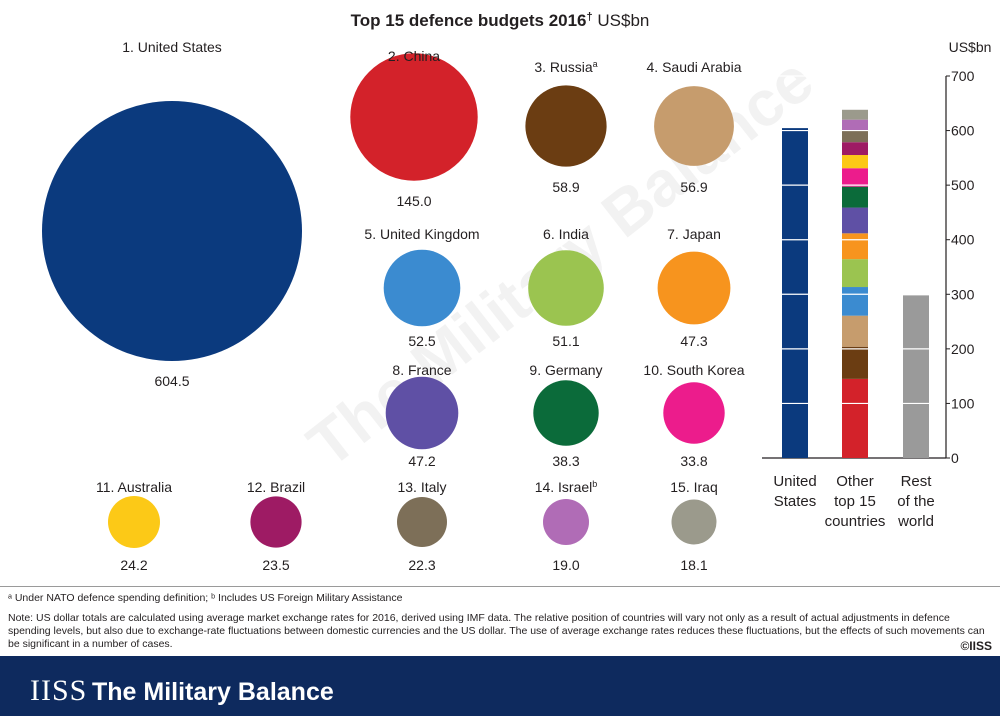 The width and height of the screenshot is (1000, 716). Describe the element at coordinates (855, 149) in the screenshot. I see `bar-segment-brazil` at that location.